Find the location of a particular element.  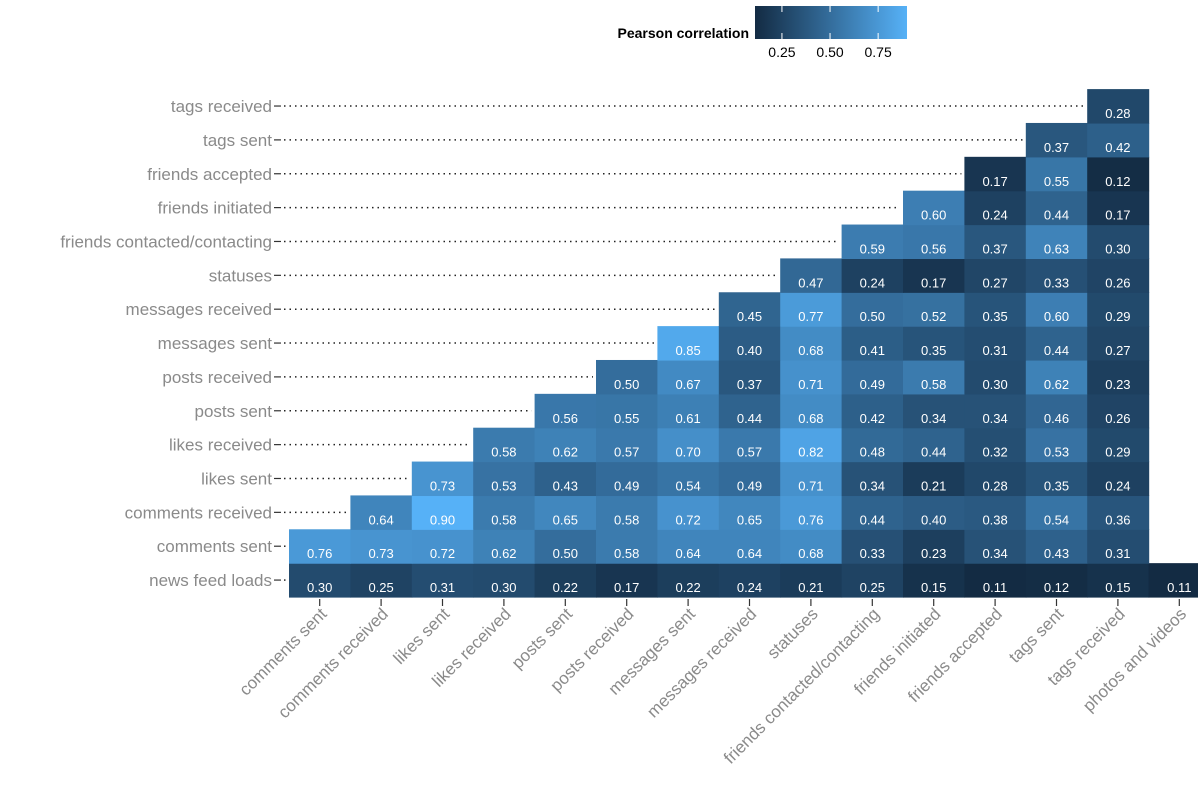

cell-value-label: 0.44 is located at coordinates (872, 519).